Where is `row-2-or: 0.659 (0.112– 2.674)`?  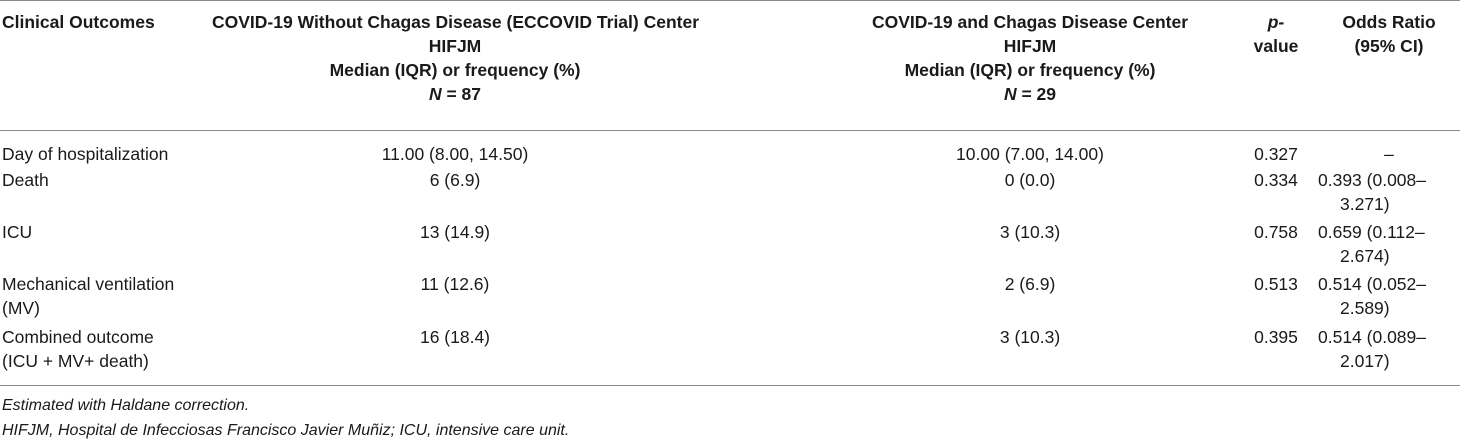 row-2-or: 0.659 (0.112– 2.674) is located at coordinates (1371, 244).